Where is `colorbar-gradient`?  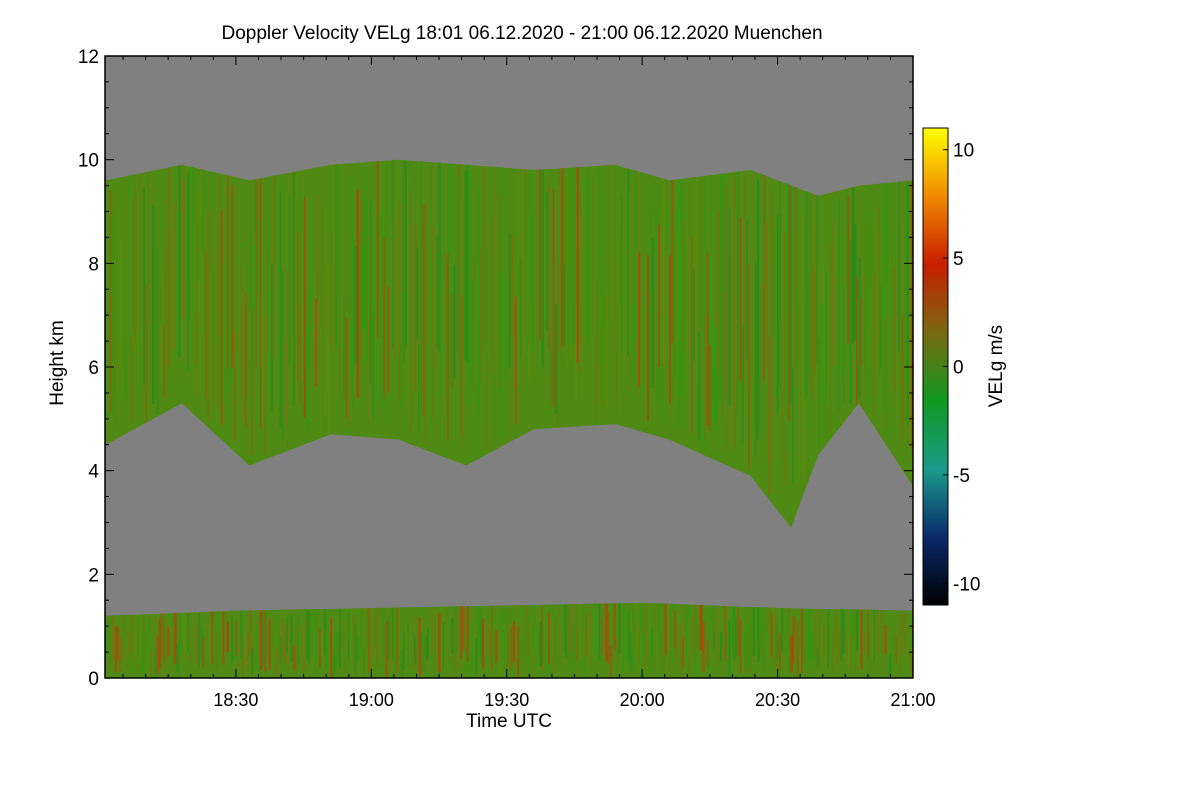
colorbar-gradient is located at coordinates (935, 366).